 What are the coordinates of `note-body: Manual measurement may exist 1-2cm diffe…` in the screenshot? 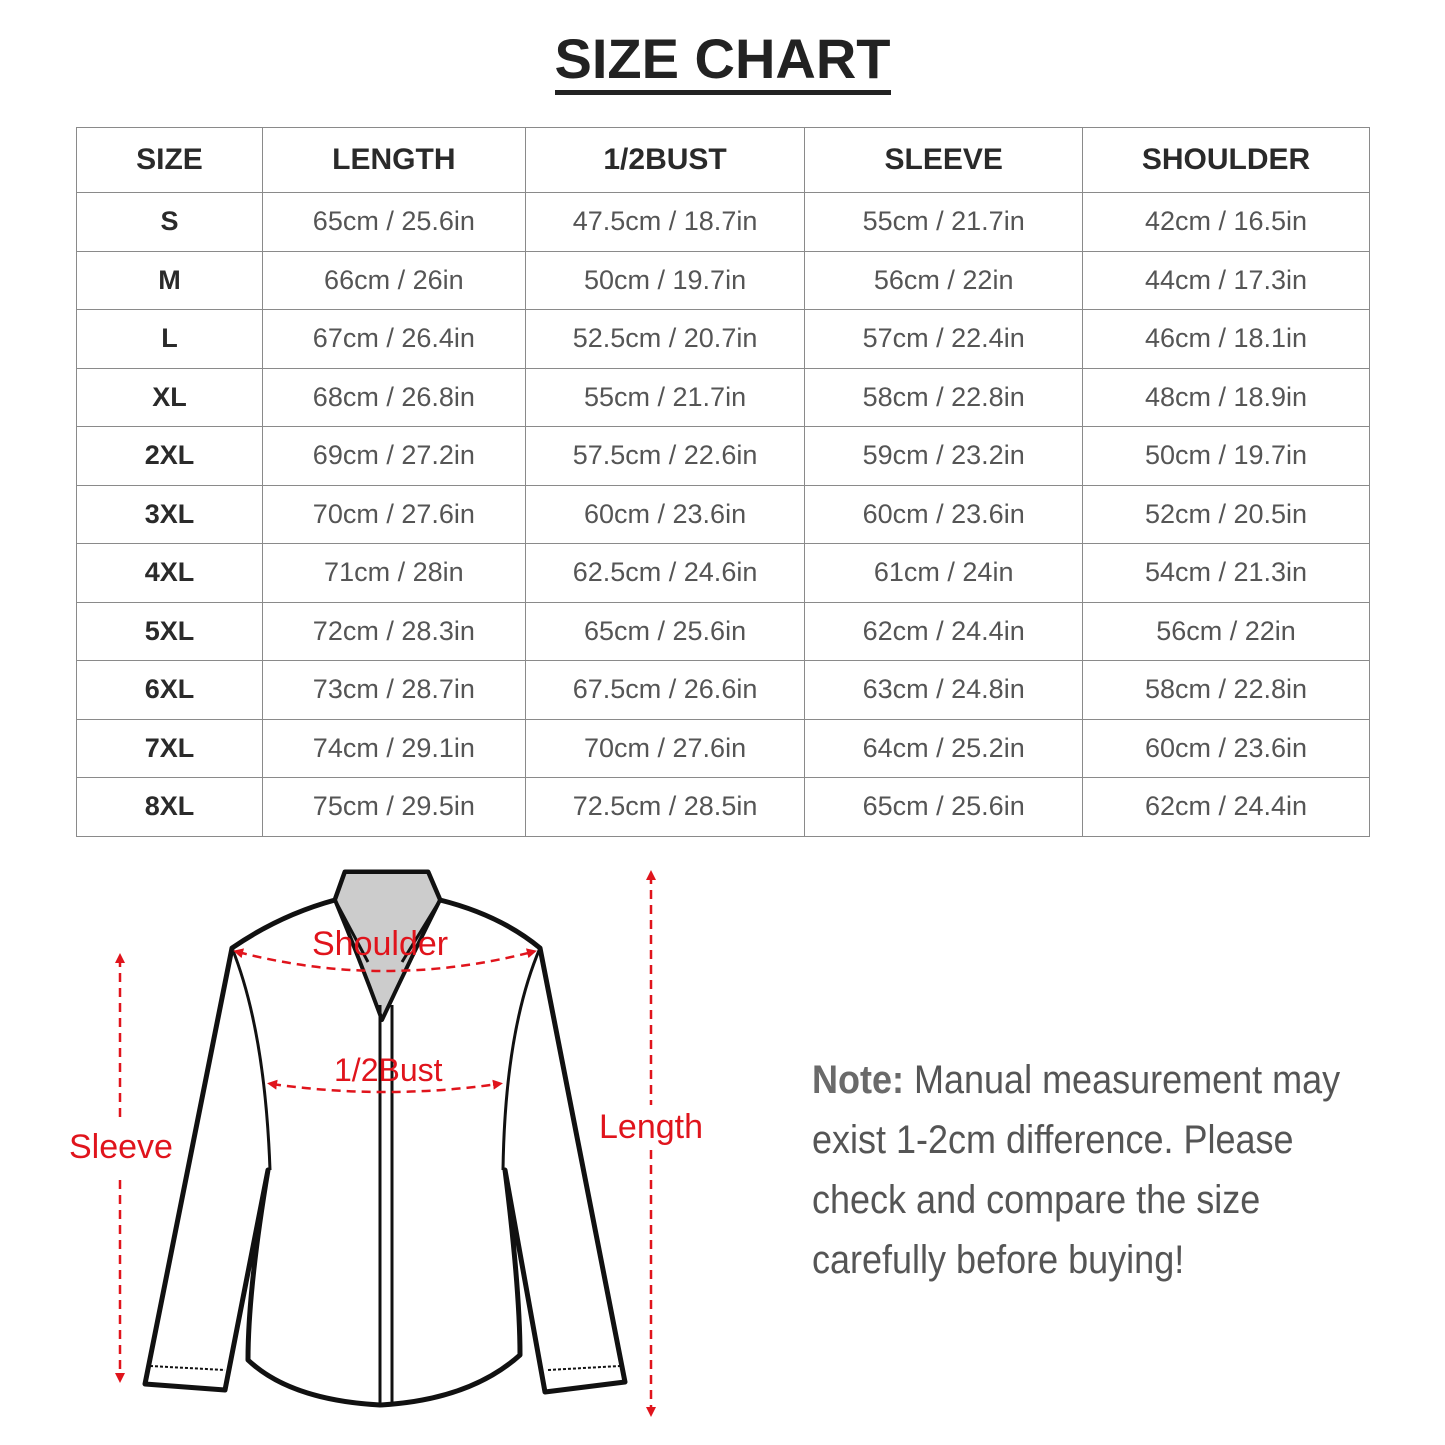 It's located at (1076, 1170).